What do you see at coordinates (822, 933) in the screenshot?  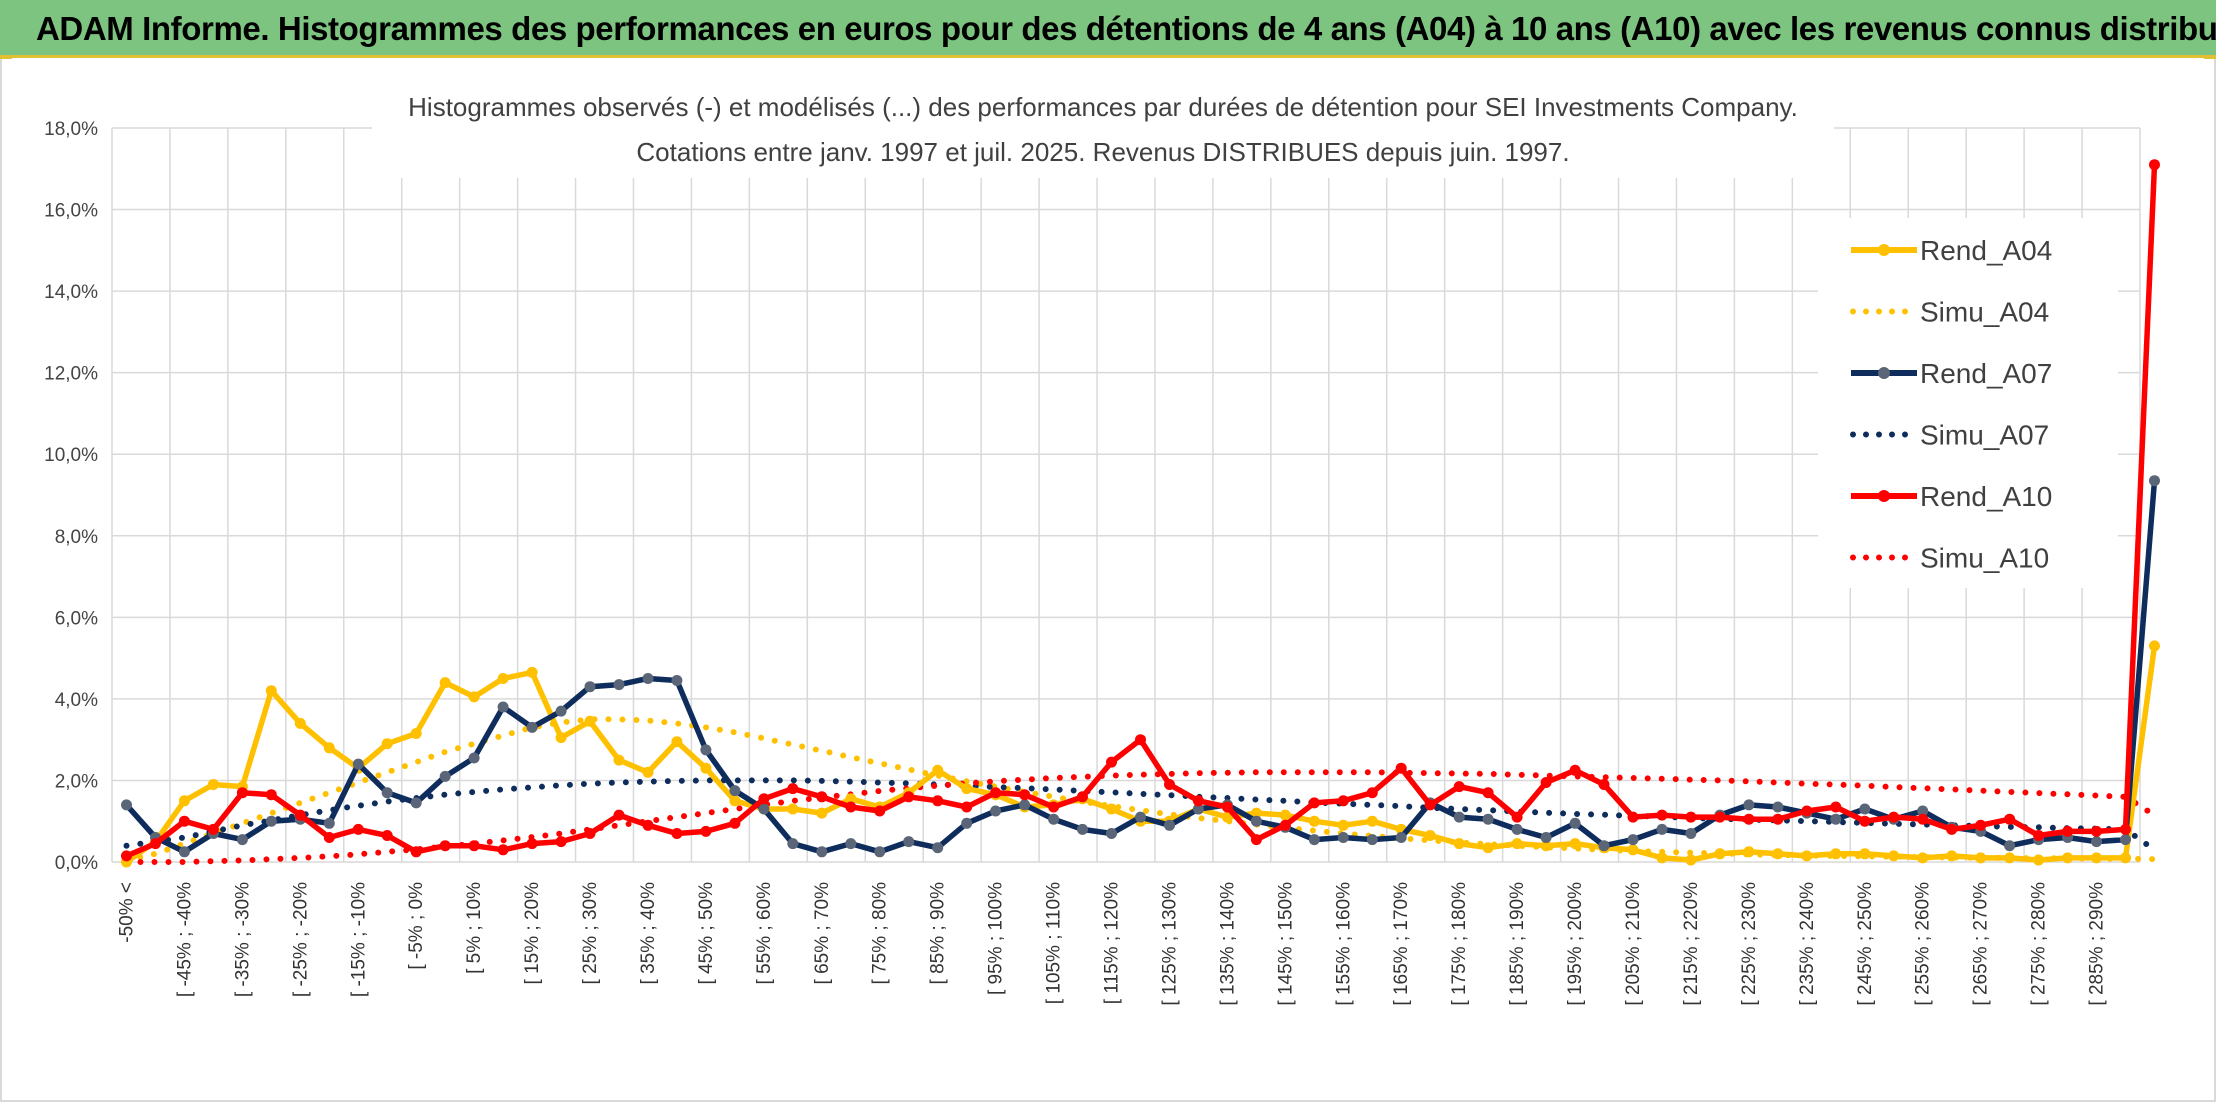 I see `x-tick-label: [ 65% ; 70%` at bounding box center [822, 933].